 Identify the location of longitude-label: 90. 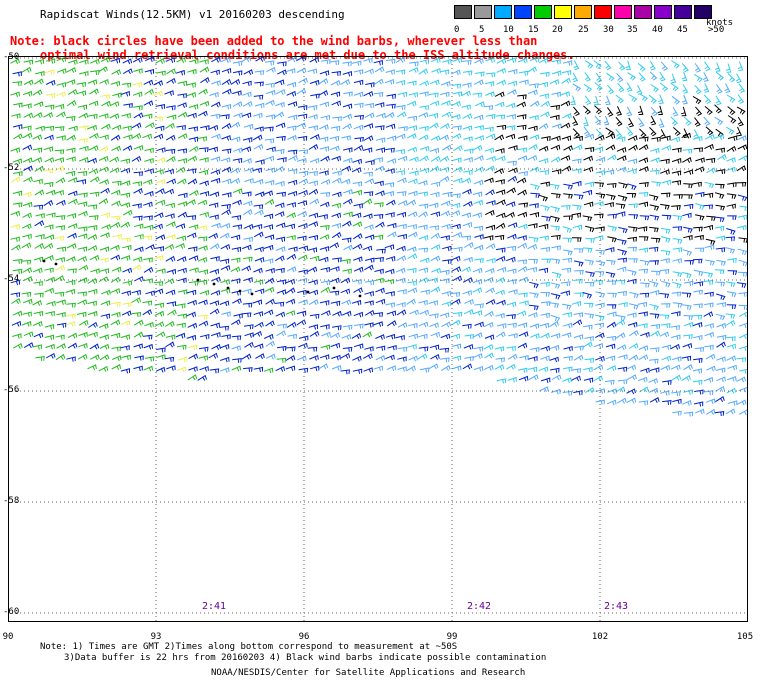
(8, 637).